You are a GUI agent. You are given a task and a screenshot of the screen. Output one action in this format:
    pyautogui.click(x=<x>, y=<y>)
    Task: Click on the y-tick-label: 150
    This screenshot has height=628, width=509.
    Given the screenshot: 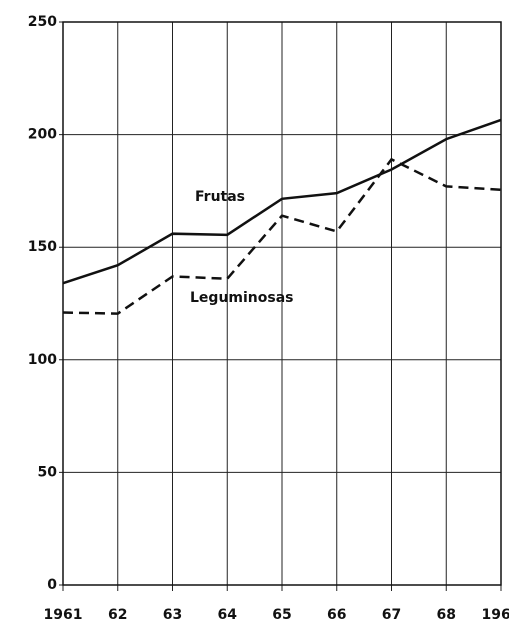 What is the action you would take?
    pyautogui.click(x=42, y=247)
    